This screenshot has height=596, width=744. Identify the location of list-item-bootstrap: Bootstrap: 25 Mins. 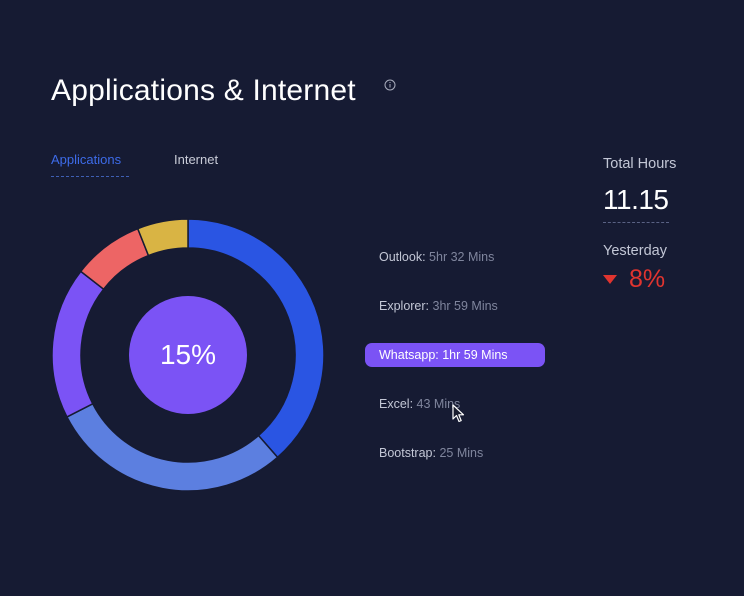
(431, 453).